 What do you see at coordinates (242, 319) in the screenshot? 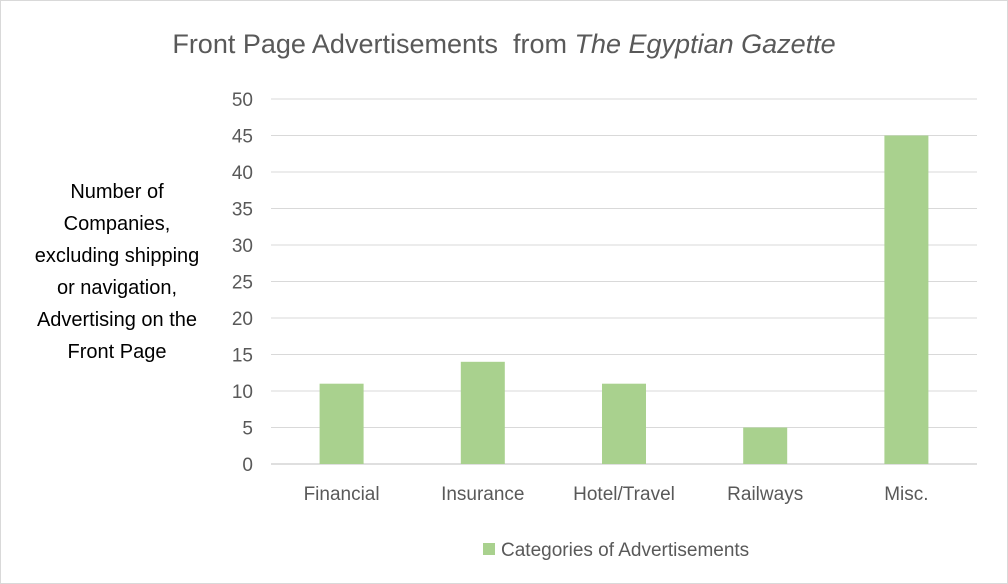
I see `y-tick-label: 20` at bounding box center [242, 319].